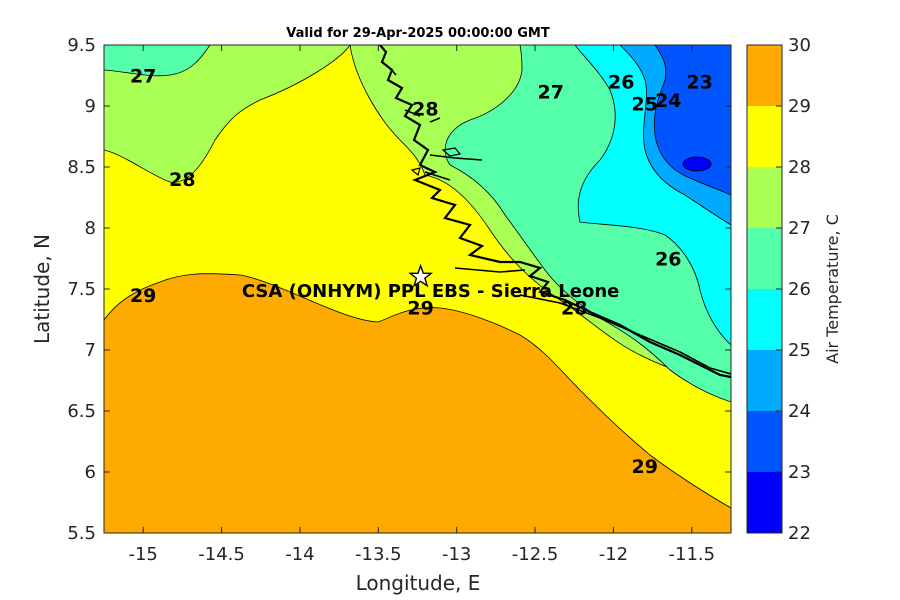  What do you see at coordinates (81, 533) in the screenshot?
I see `y-tick-label: 5.5` at bounding box center [81, 533].